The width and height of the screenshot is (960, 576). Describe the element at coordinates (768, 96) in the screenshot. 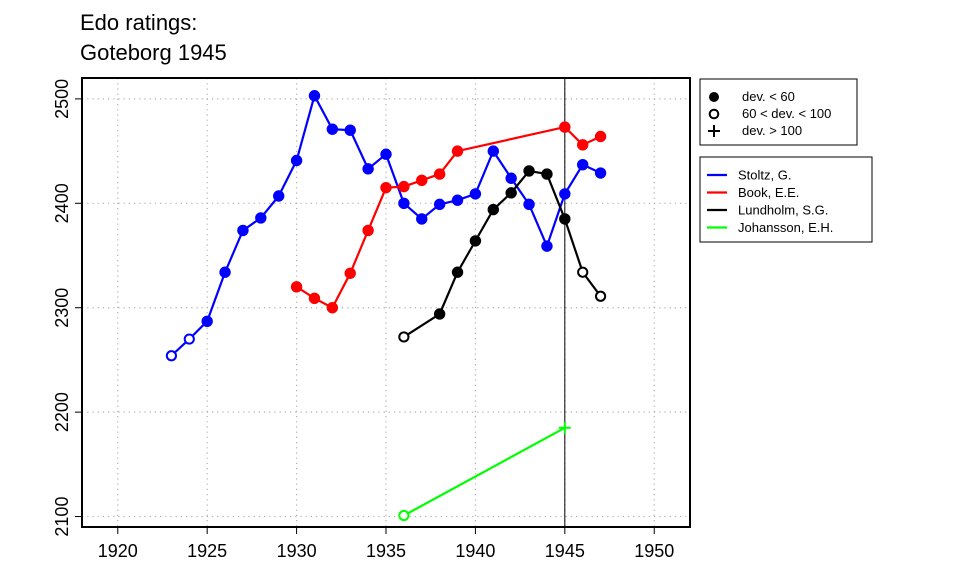

I see `marker-legend-label: dev. < 60` at that location.